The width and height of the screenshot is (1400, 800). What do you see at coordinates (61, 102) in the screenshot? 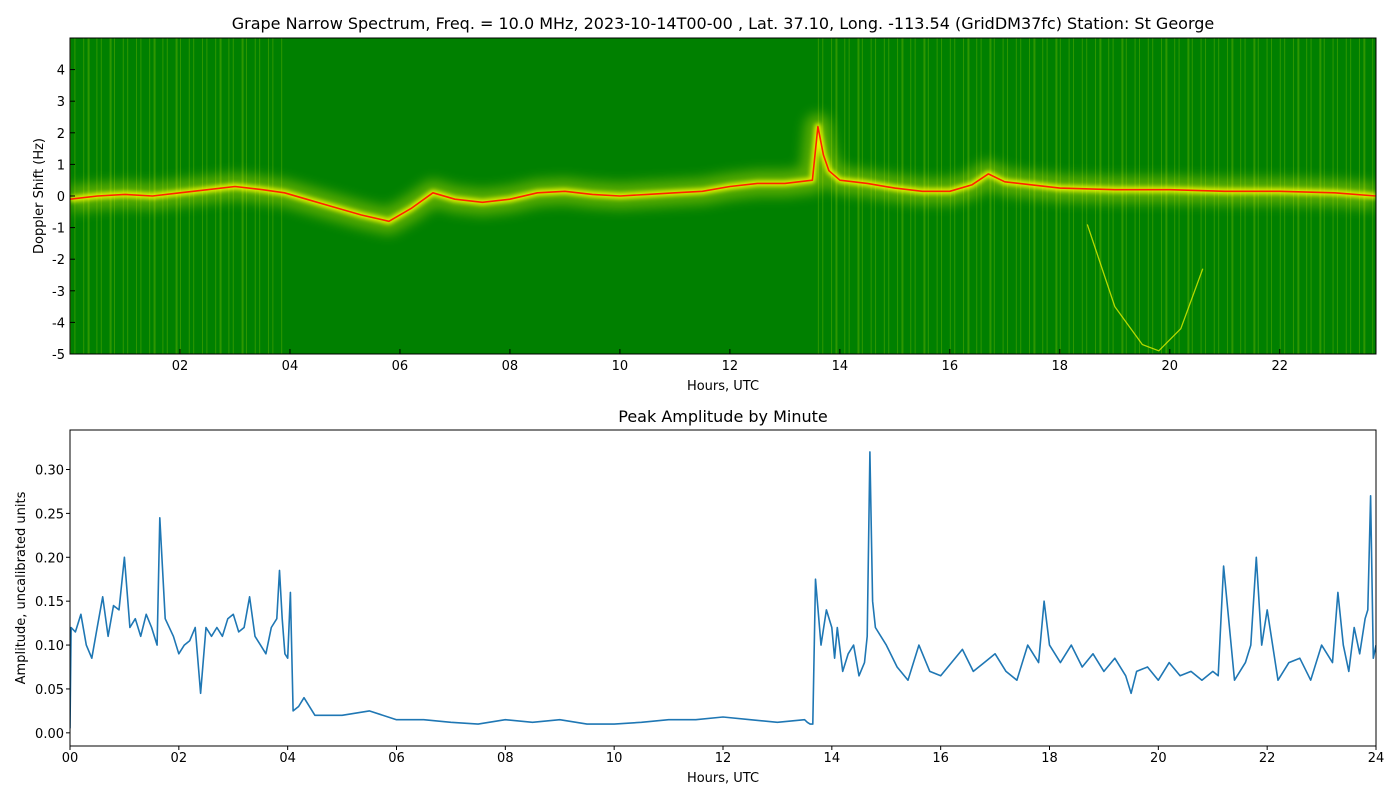
I see `spectrogram-y-tick-label: 3` at bounding box center [61, 102].